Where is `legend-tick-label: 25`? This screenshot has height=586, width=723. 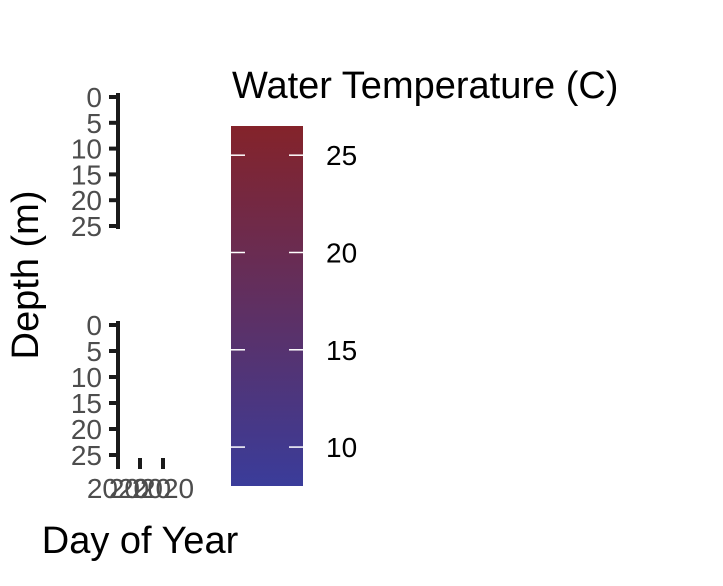
legend-tick-label: 25 is located at coordinates (341, 155).